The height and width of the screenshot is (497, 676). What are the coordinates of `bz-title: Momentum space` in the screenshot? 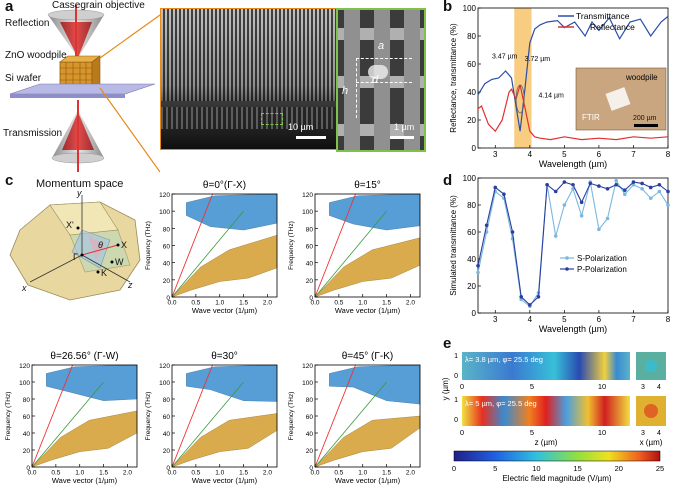 It's located at (80, 184).